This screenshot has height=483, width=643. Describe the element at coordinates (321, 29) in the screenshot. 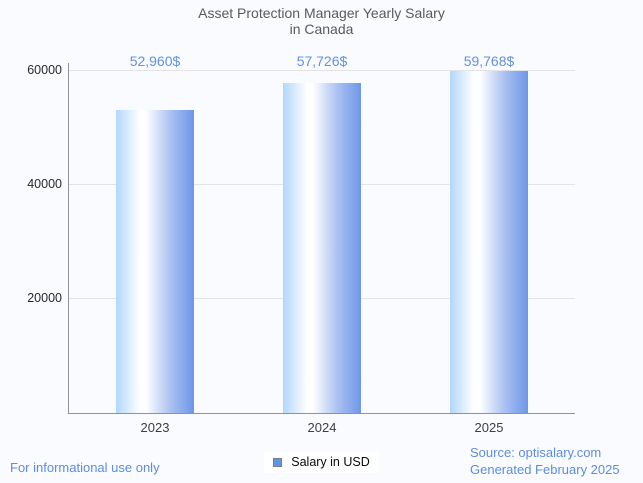

I see `chart-title-line2: in Canada` at that location.